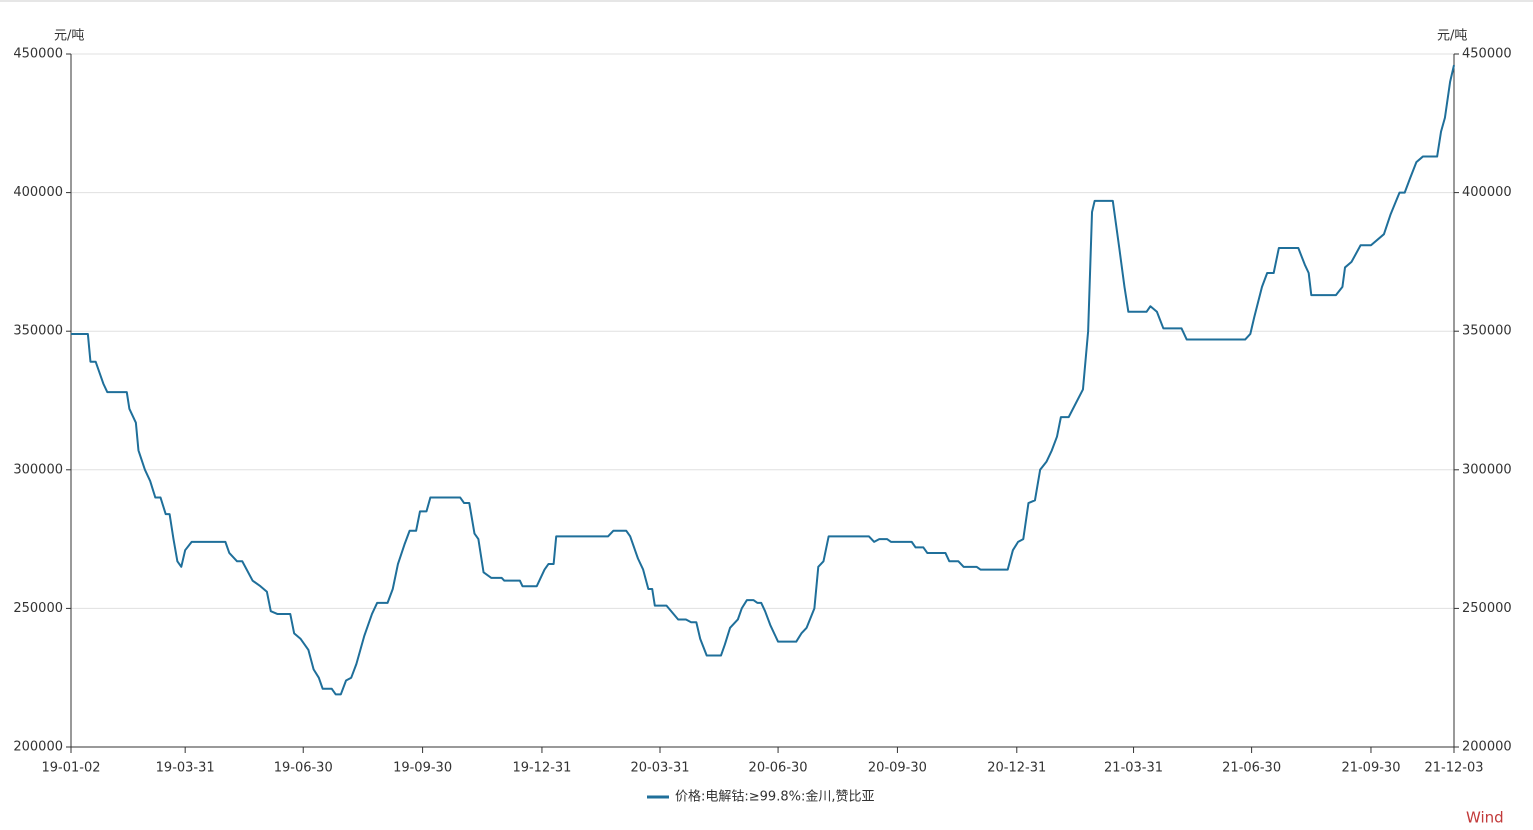 The height and width of the screenshot is (830, 1533). Describe the element at coordinates (1487, 608) in the screenshot. I see `y2-tick-label: 250000` at that location.